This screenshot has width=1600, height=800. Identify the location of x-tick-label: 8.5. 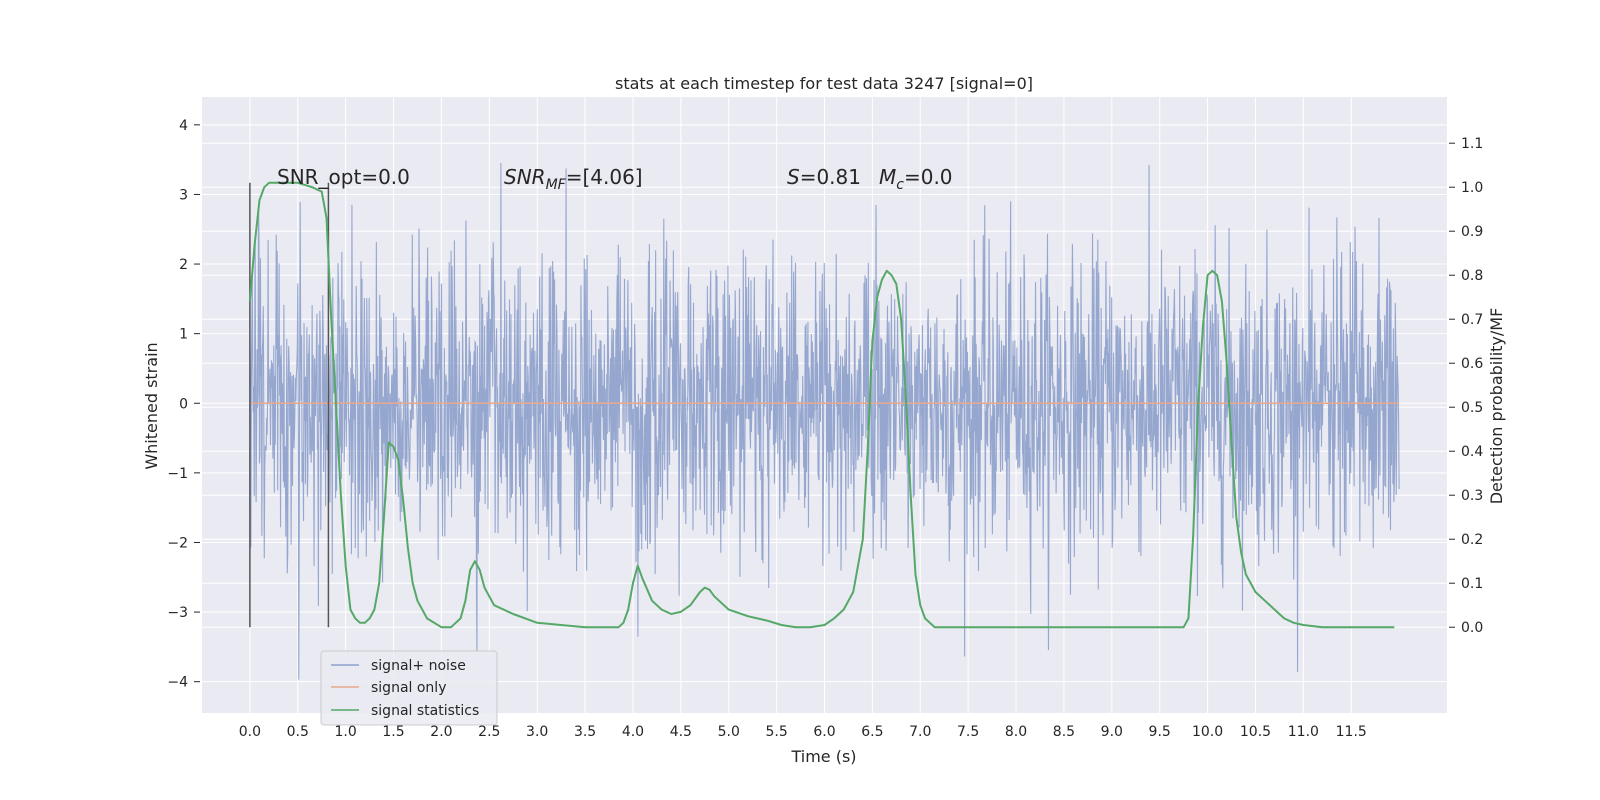
(1064, 732).